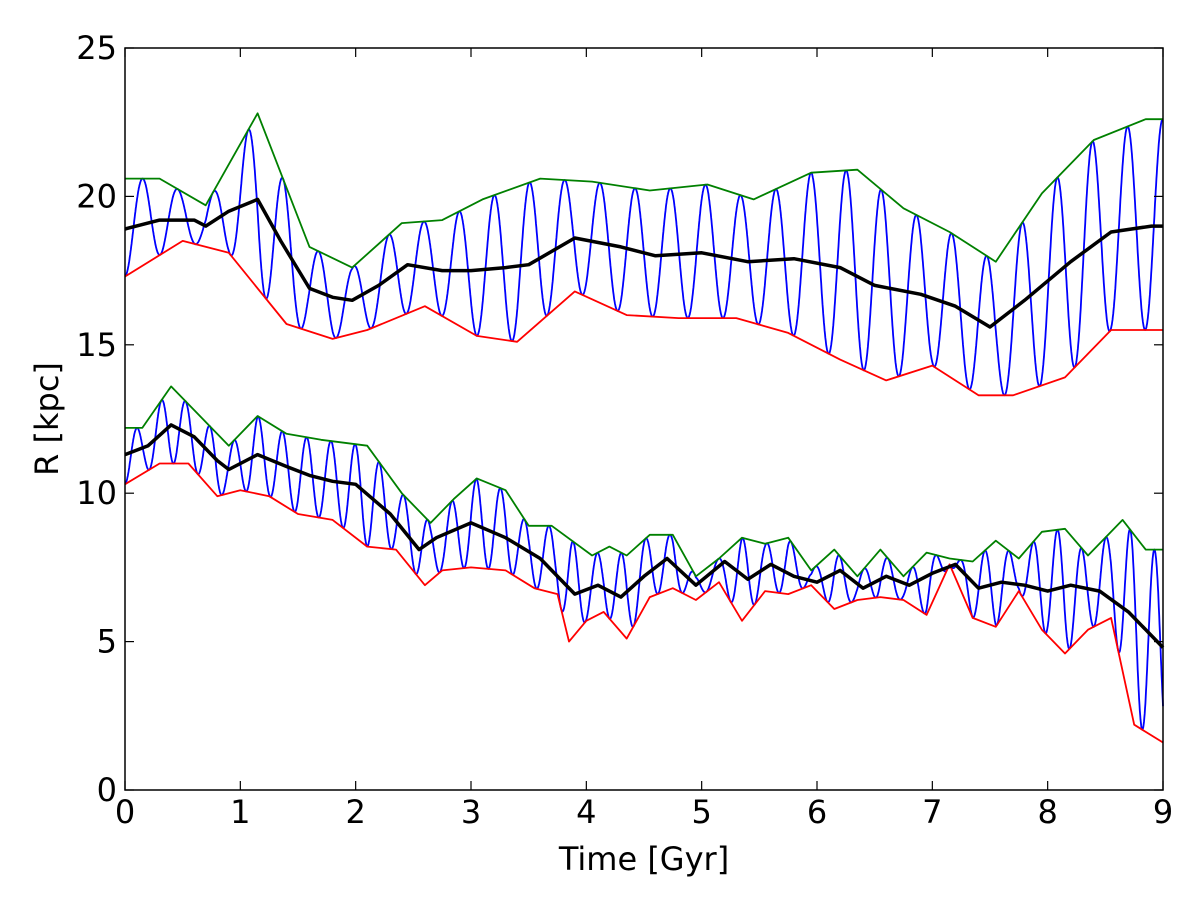 This screenshot has width=1200, height=914. I want to click on outer-pericenter-line, so click(643, 318).